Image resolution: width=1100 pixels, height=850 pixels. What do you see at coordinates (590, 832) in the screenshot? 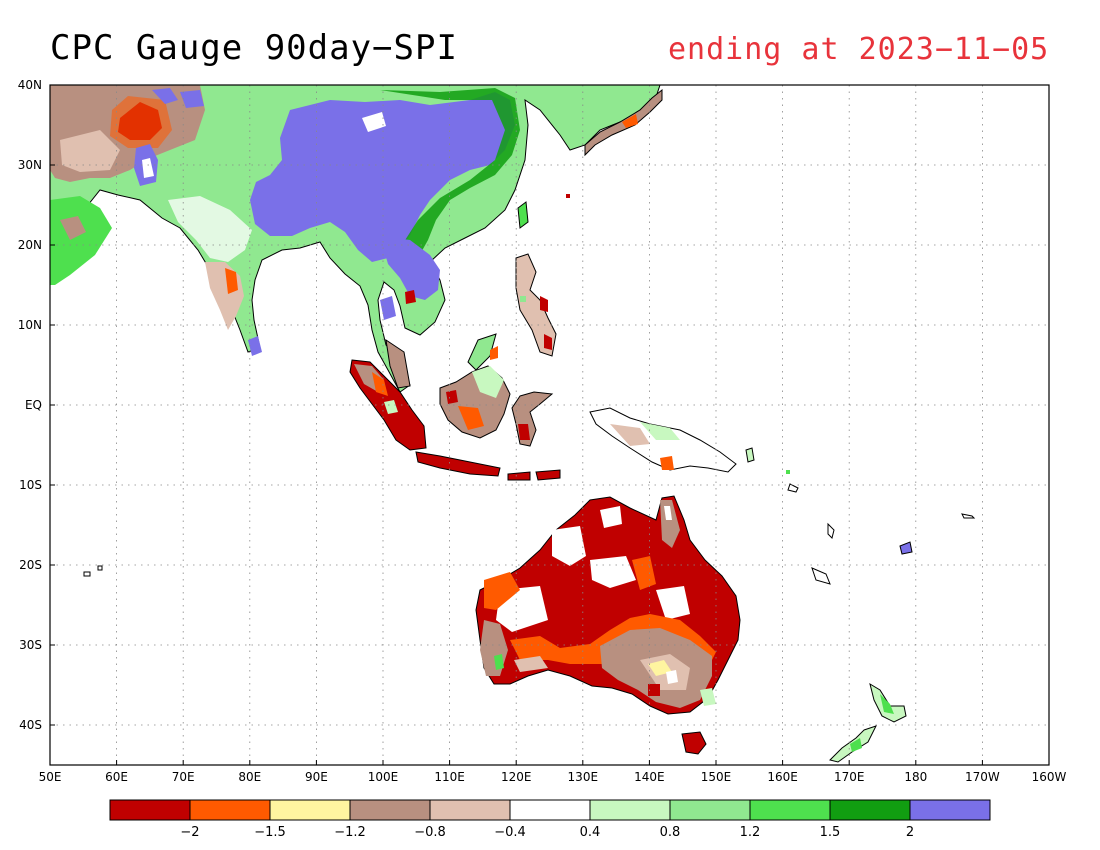
I see `colorbar-label: 0.4` at bounding box center [590, 832].